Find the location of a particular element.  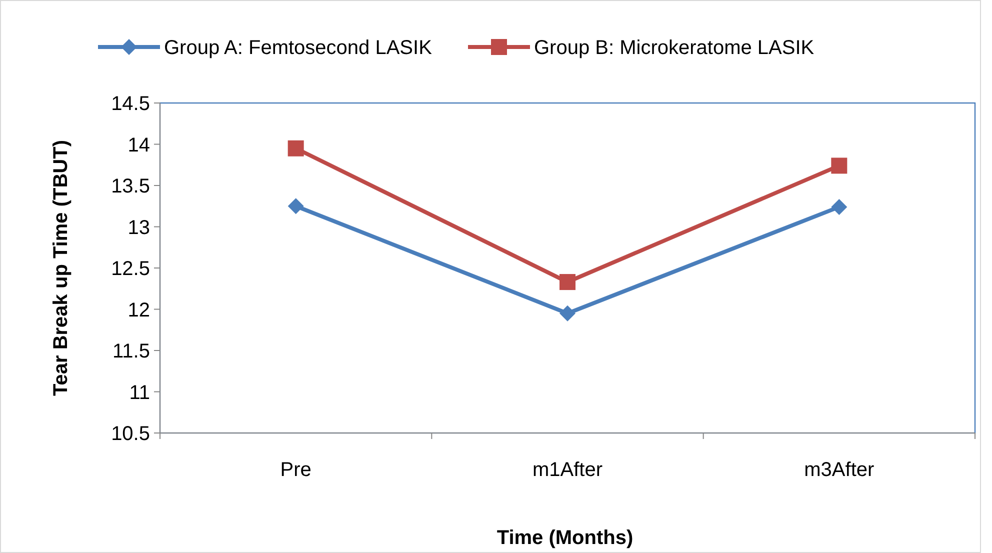

x-tick-label: Pre is located at coordinates (296, 470).